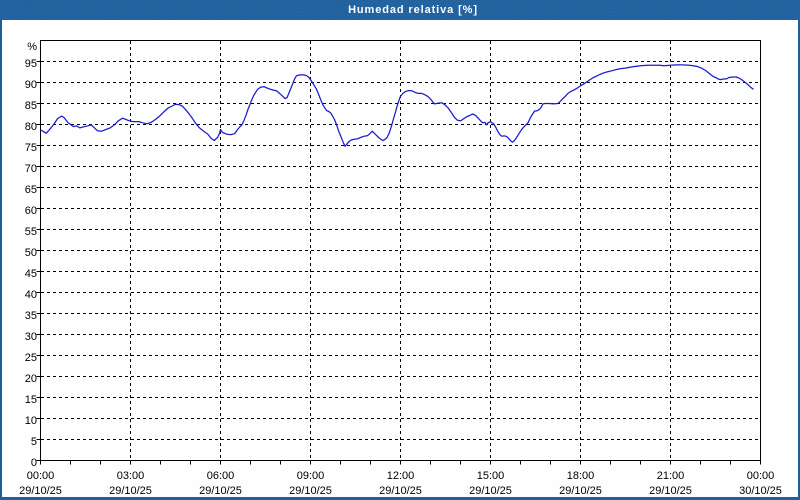 The height and width of the screenshot is (500, 800). What do you see at coordinates (491, 476) in the screenshot?
I see `svg-text: 15:00` at bounding box center [491, 476].